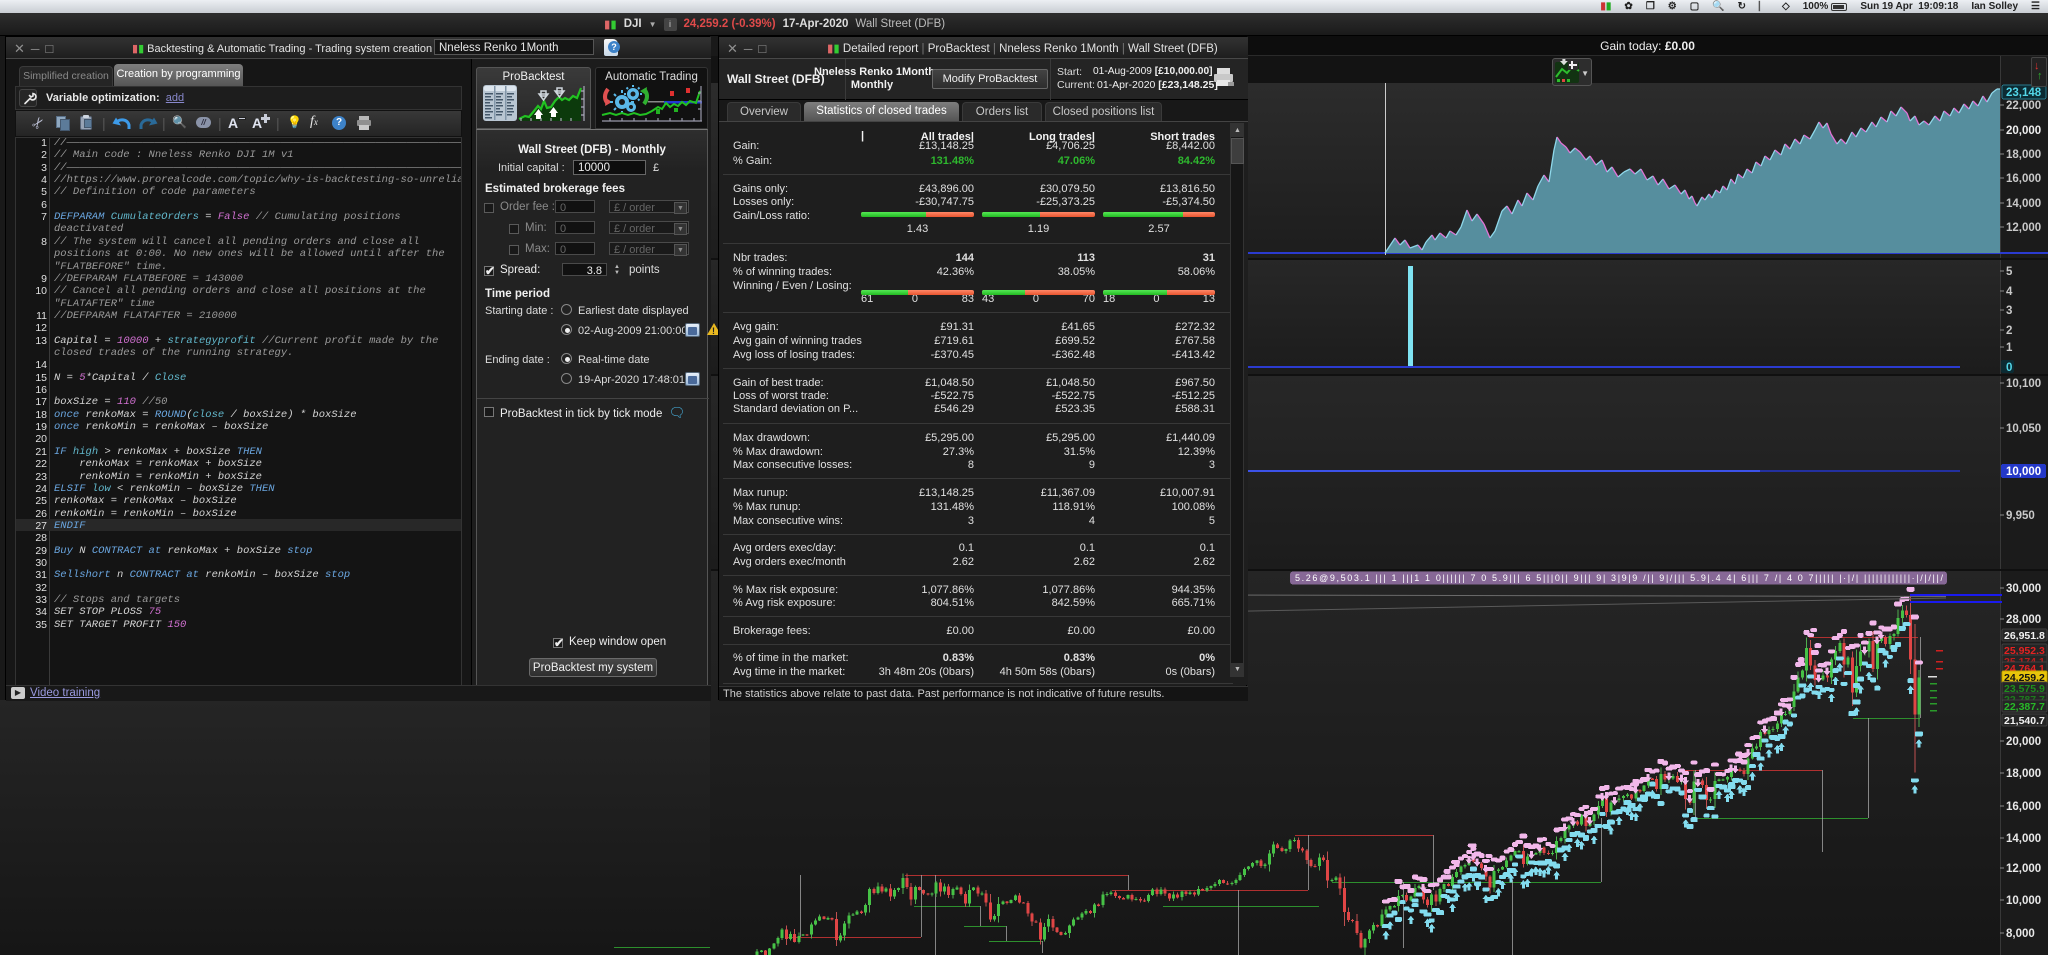 This screenshot has height=955, width=2048. Describe the element at coordinates (2023, 589) in the screenshot. I see `svg-text: 30,000` at that location.